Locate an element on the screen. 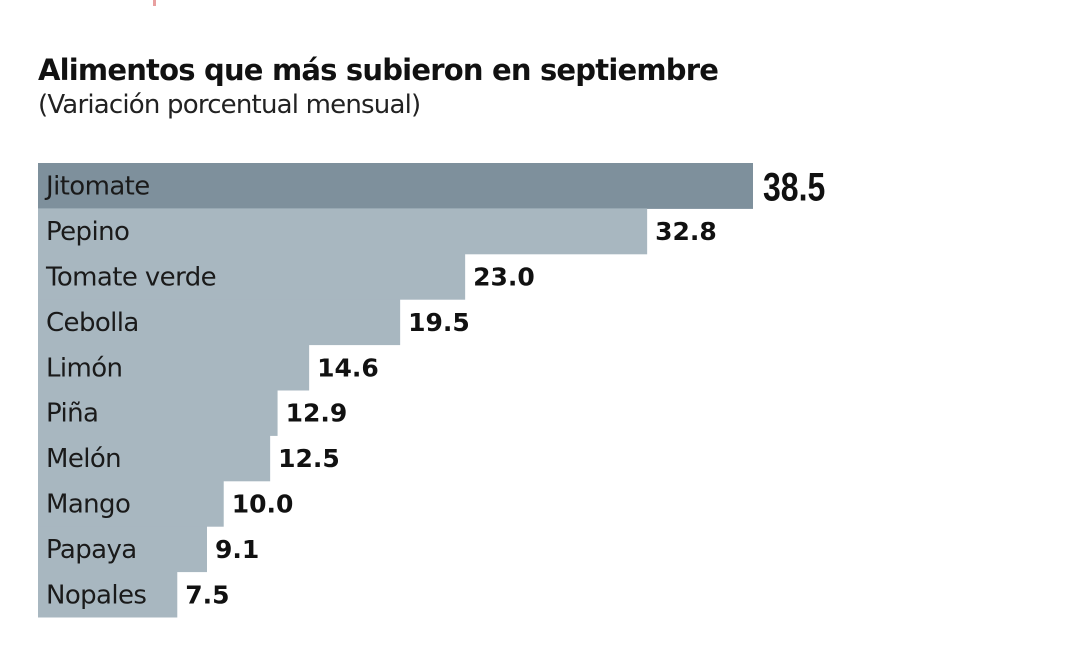 Image resolution: width=1081 pixels, height=666 pixels. value-label: 23.0 is located at coordinates (504, 277).